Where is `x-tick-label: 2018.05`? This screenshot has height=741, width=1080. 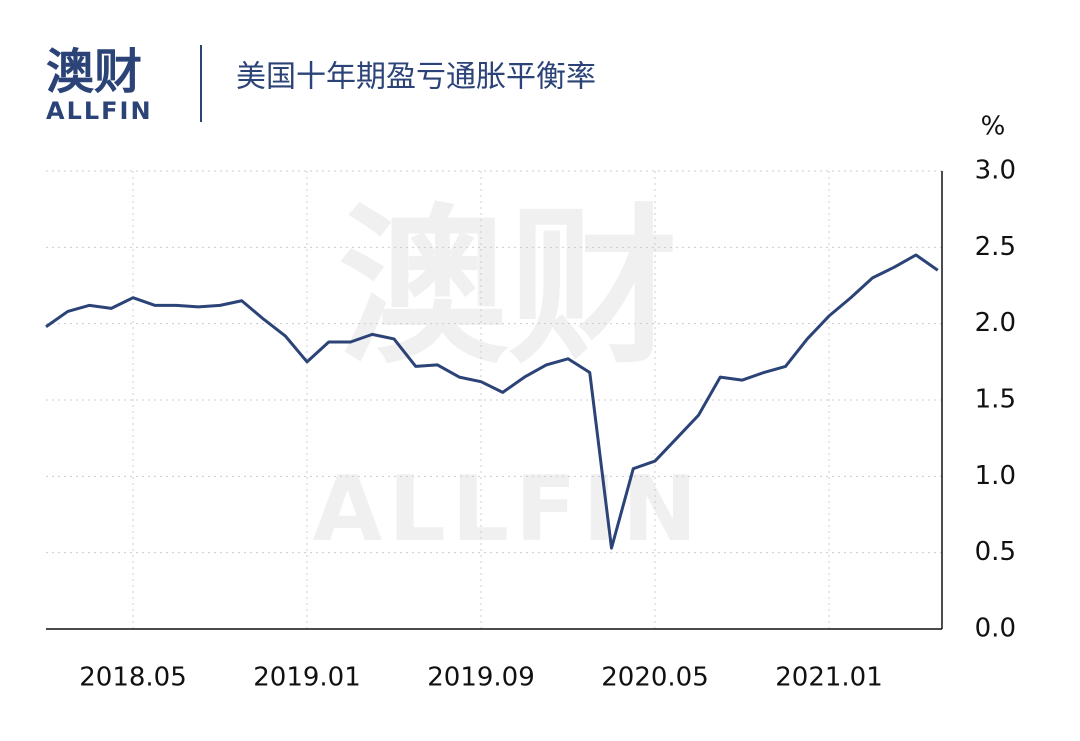 x-tick-label: 2018.05 is located at coordinates (133, 678).